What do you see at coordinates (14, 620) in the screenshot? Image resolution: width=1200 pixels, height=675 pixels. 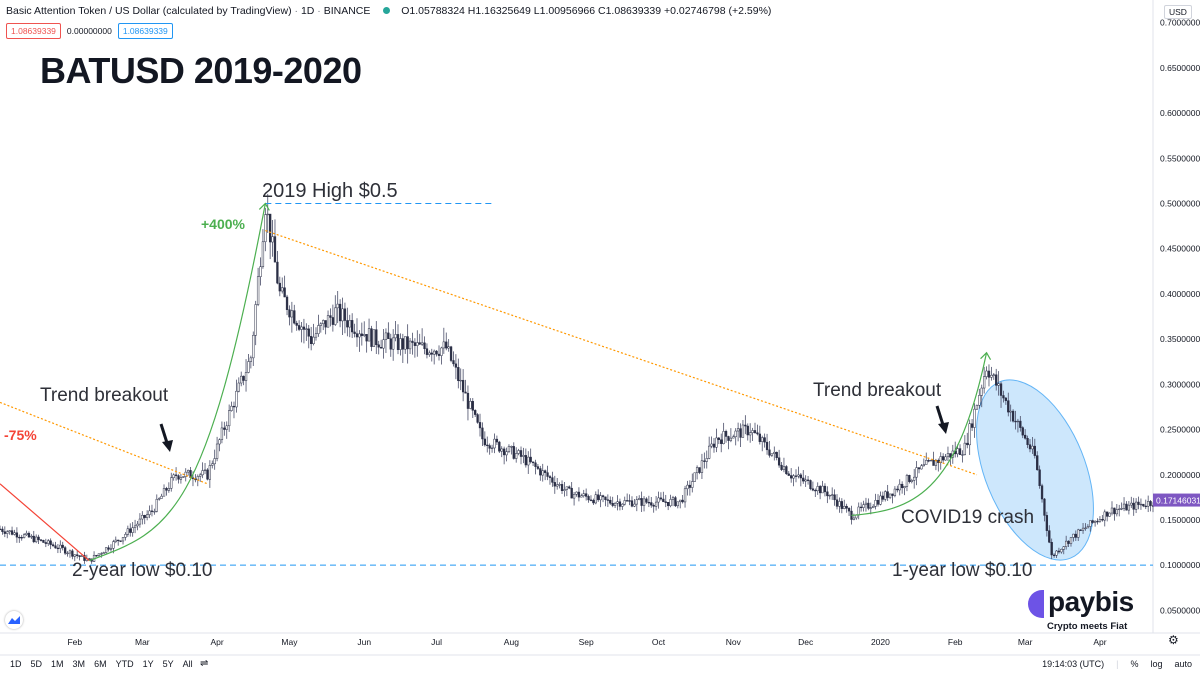 I see `tradingview-logo-icon` at bounding box center [14, 620].